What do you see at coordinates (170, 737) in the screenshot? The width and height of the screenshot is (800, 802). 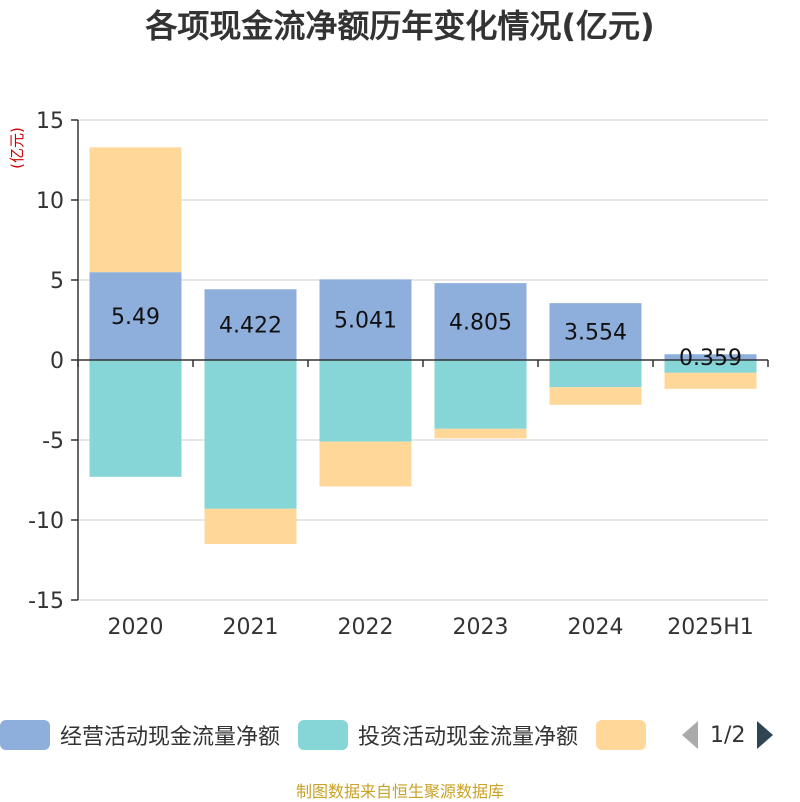 I see `legend-label: 经营活动现金流量净额` at bounding box center [170, 737].